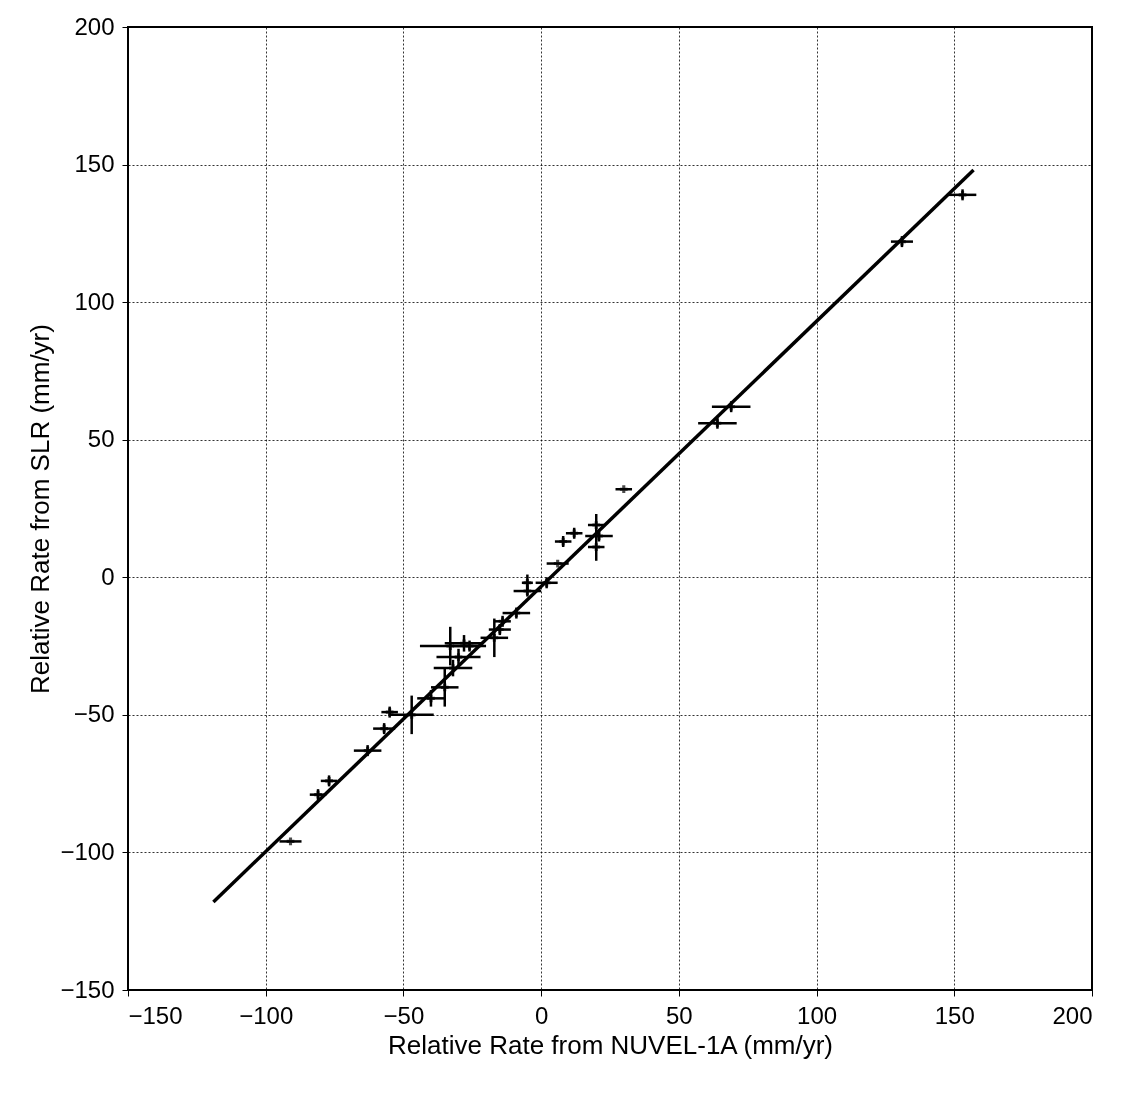 This screenshot has width=1122, height=1114. I want to click on y-tick-label: 50, so click(101, 439).